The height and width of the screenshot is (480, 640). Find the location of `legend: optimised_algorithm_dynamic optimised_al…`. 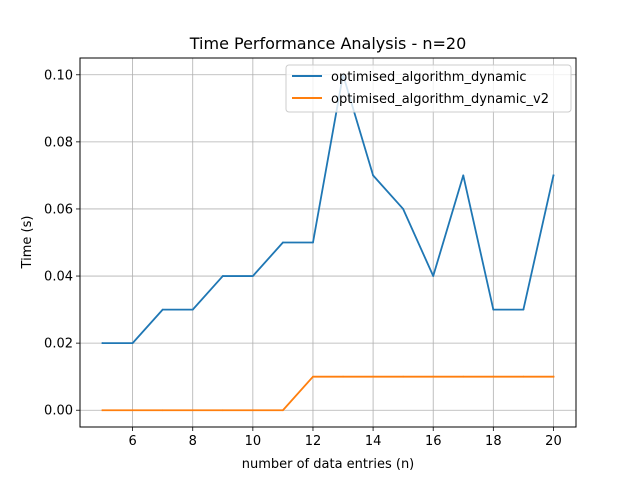

legend: optimised_algorithm_dynamic optimised_al… is located at coordinates (428, 88).